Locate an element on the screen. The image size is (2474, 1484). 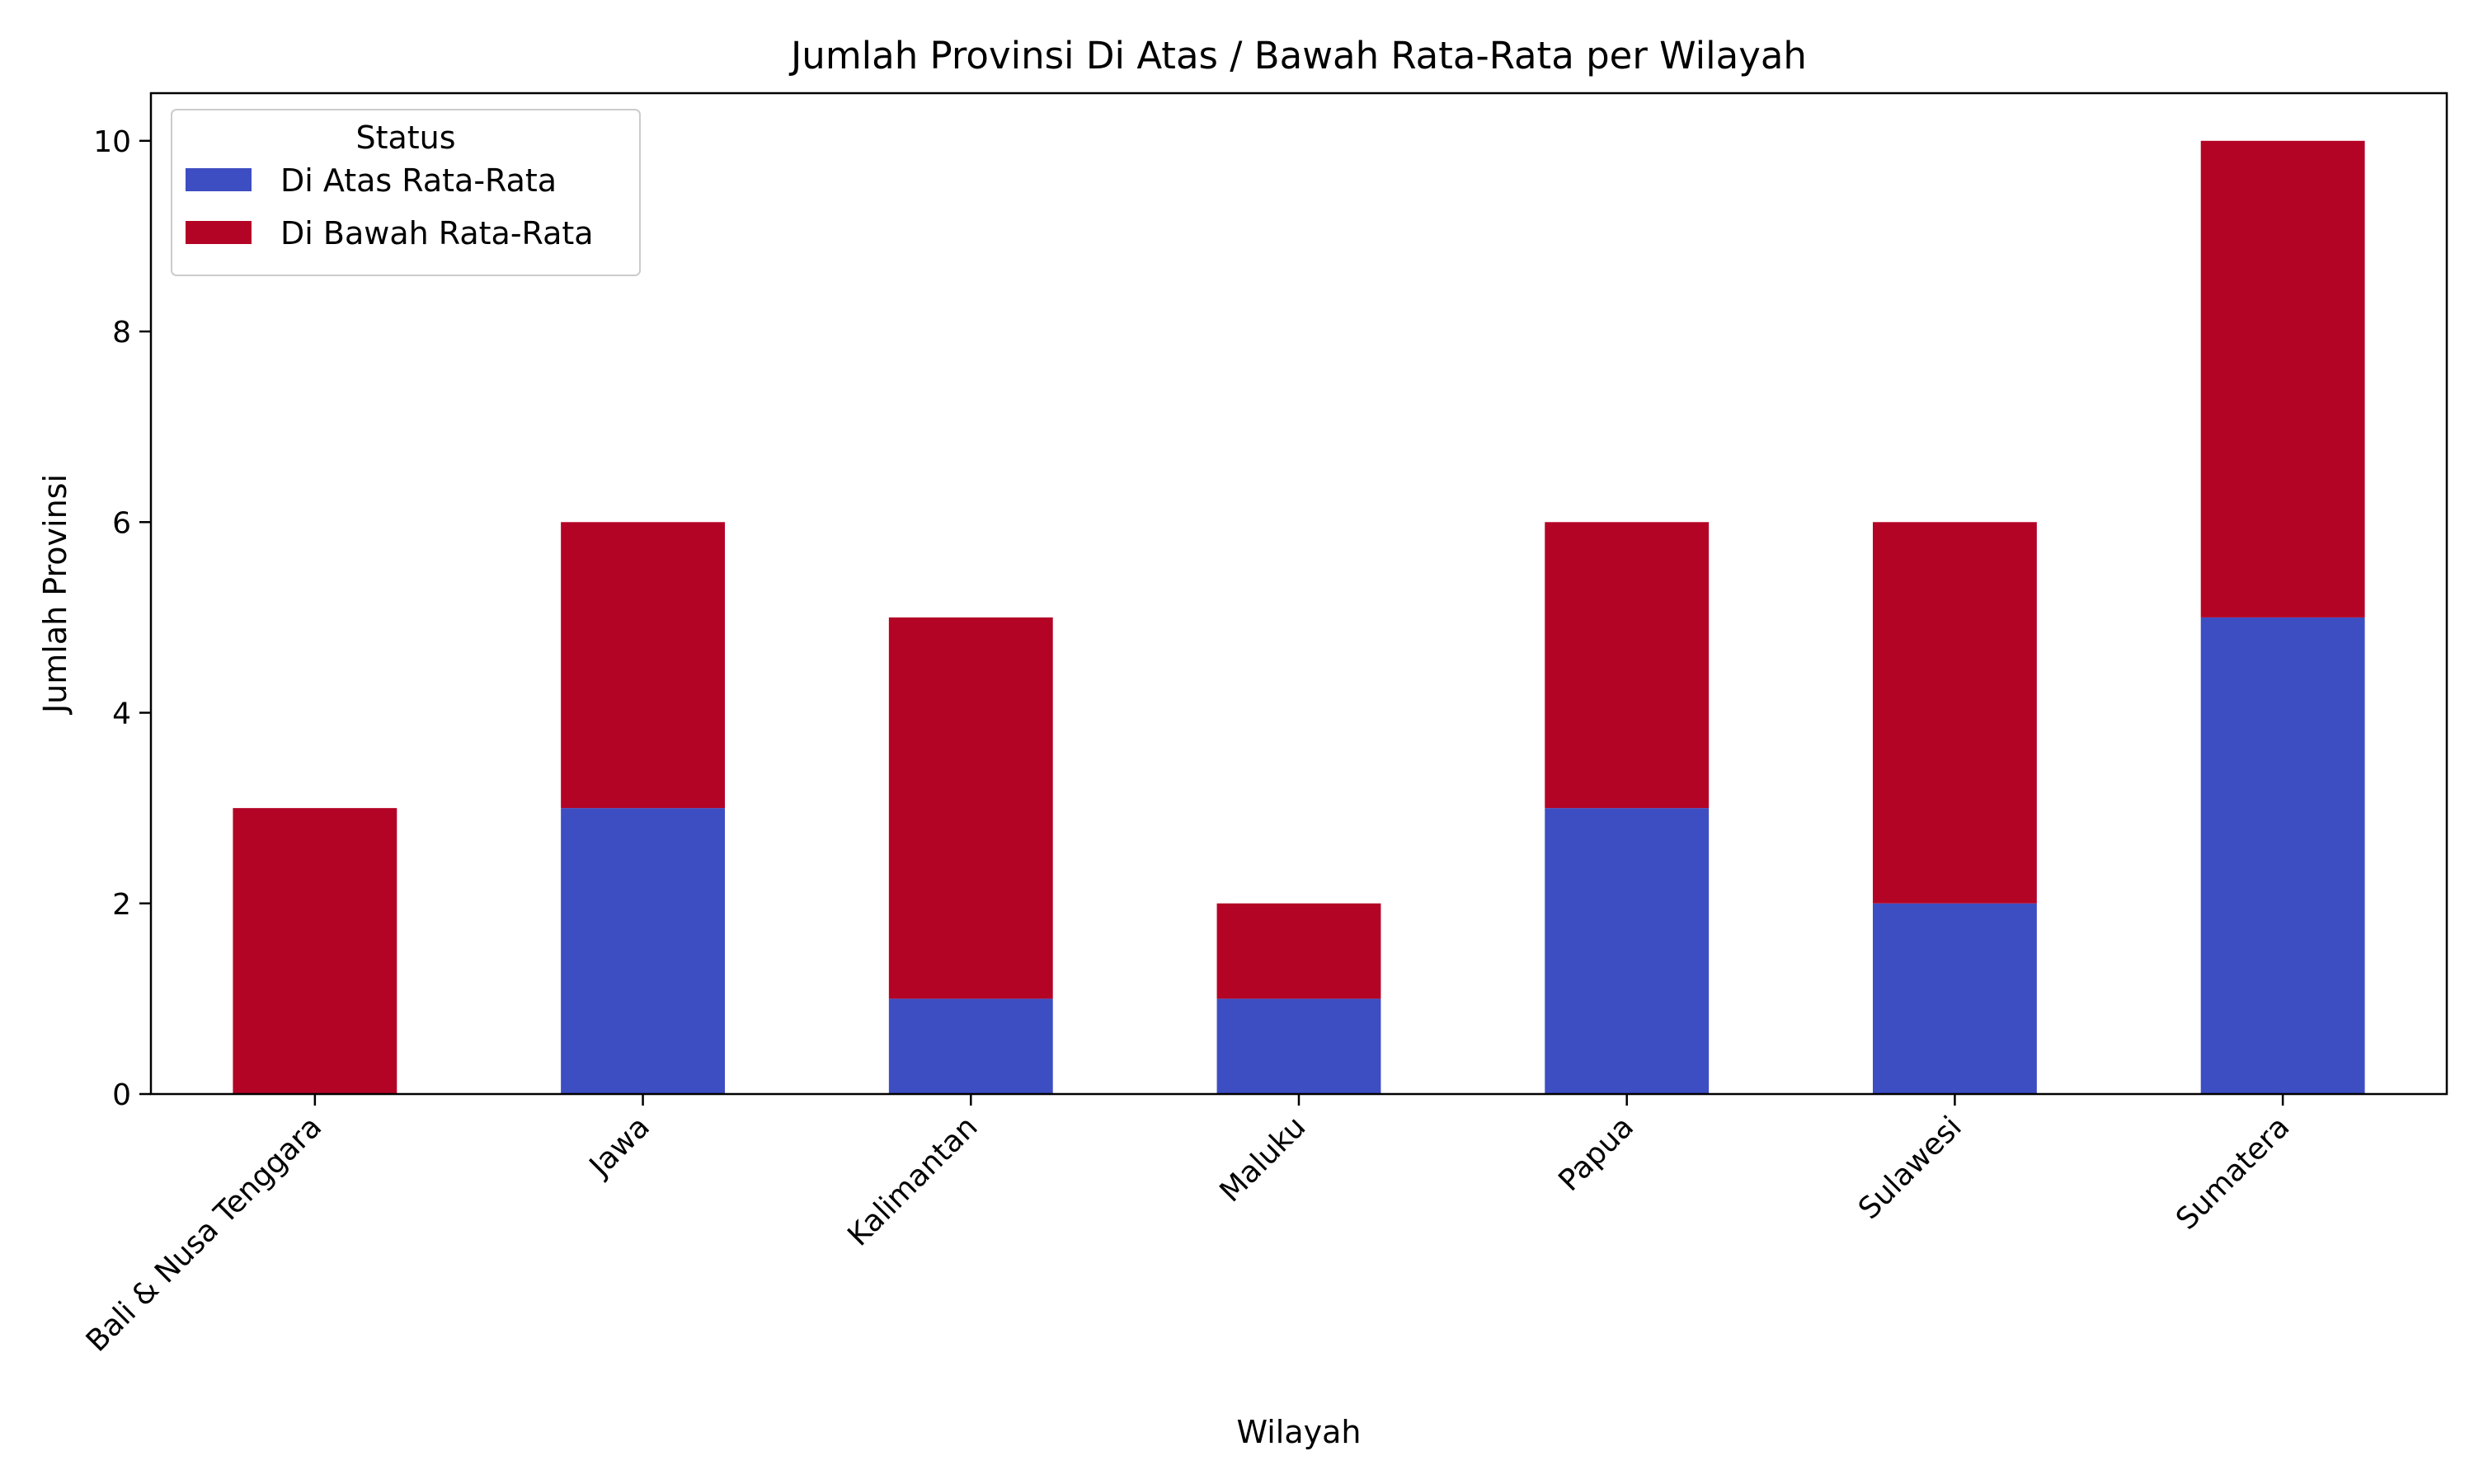
x-tick-label: Maluku is located at coordinates (1263, 1159).